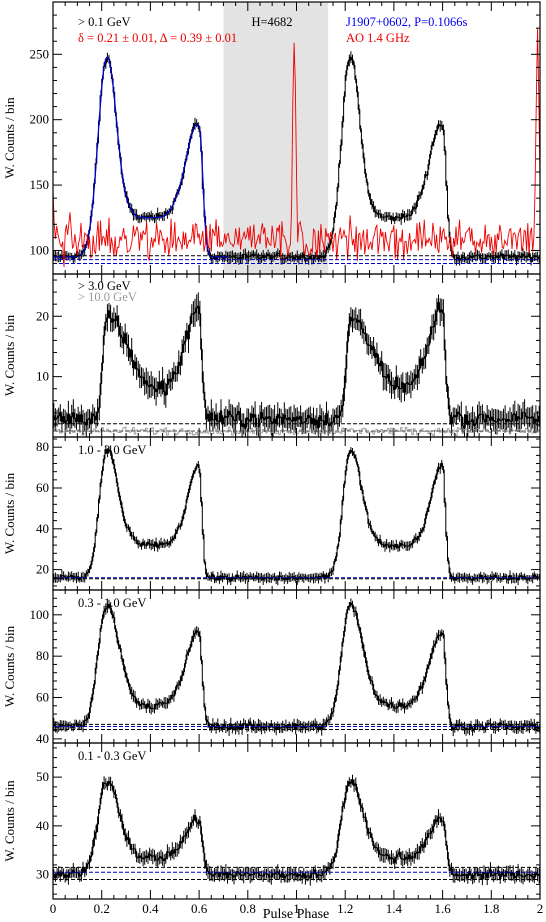 This screenshot has height=922, width=546. I want to click on y-tick-label: 10, so click(42, 376).